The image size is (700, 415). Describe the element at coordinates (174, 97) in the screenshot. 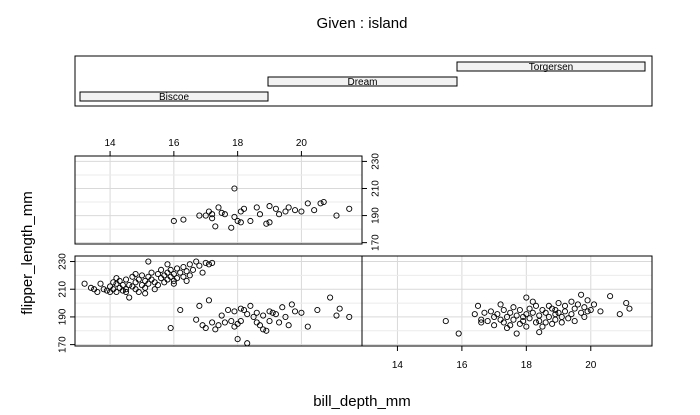

I see `given-bar-label-biscoe: Biscoe` at that location.